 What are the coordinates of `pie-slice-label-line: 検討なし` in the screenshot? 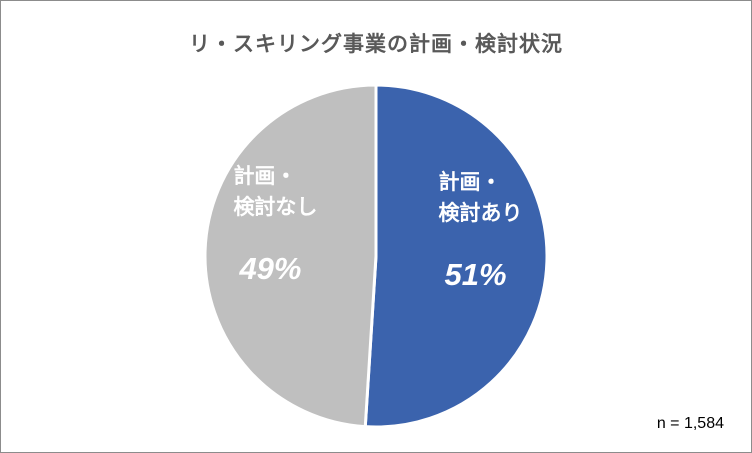 It's located at (275, 207).